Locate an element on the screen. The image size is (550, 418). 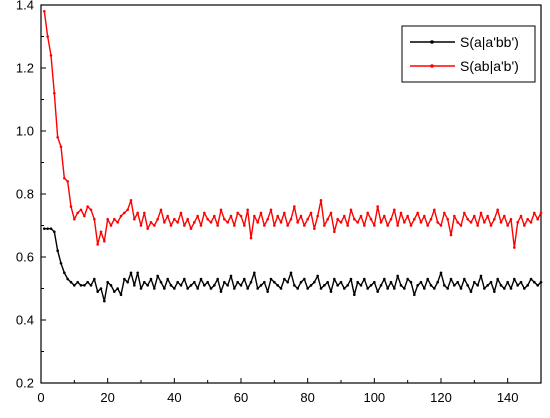
legend-box is located at coordinates (468, 54).